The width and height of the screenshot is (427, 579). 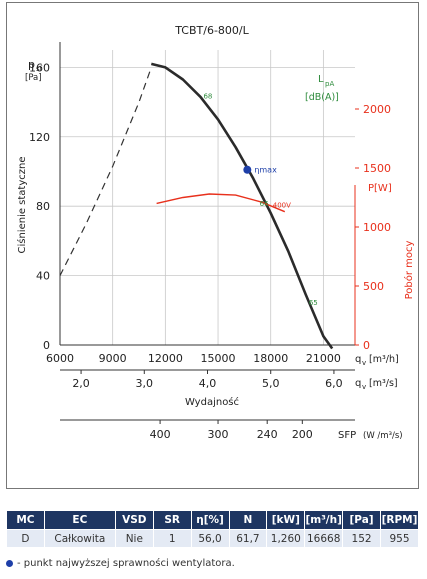 I want to click on y-axis-symbol-text: p, so click(x=31, y=64).